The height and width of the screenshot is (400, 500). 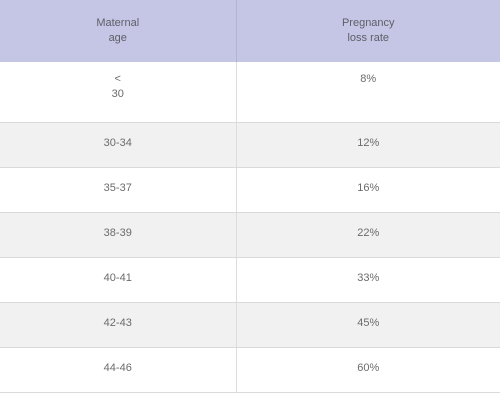 I want to click on age-cell: 44-46, so click(x=118, y=370).